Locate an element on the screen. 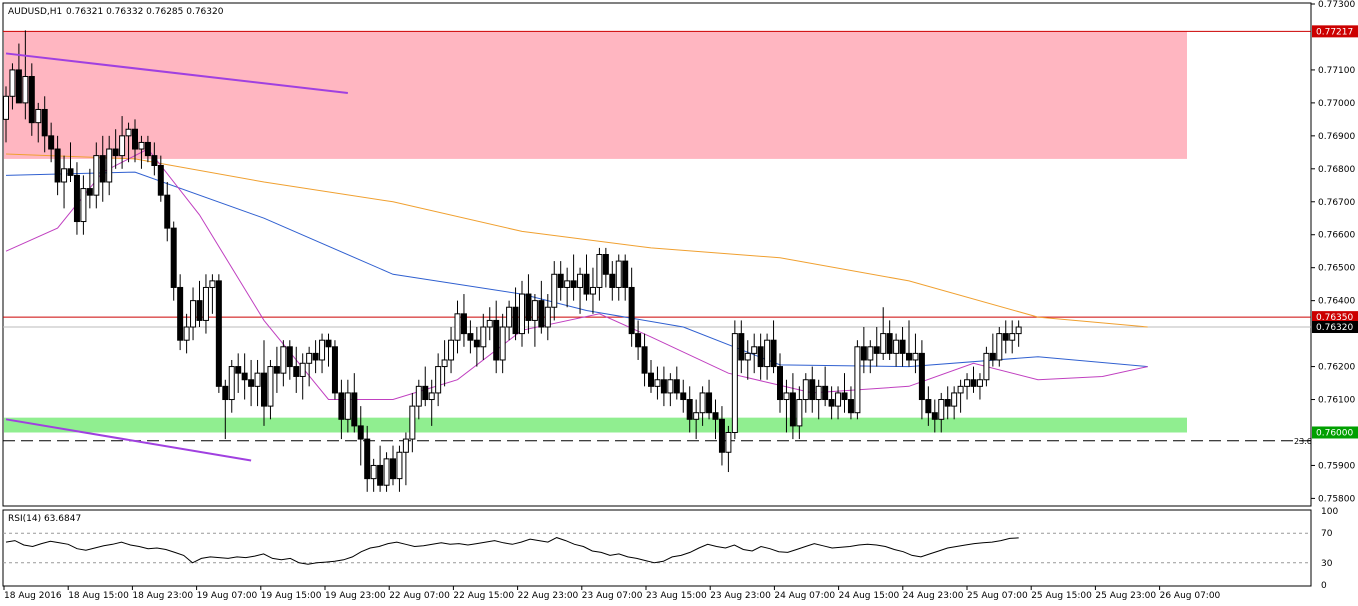 Image resolution: width=1358 pixels, height=606 pixels. x-tick-label: 19 Aug 07:00 is located at coordinates (227, 596).